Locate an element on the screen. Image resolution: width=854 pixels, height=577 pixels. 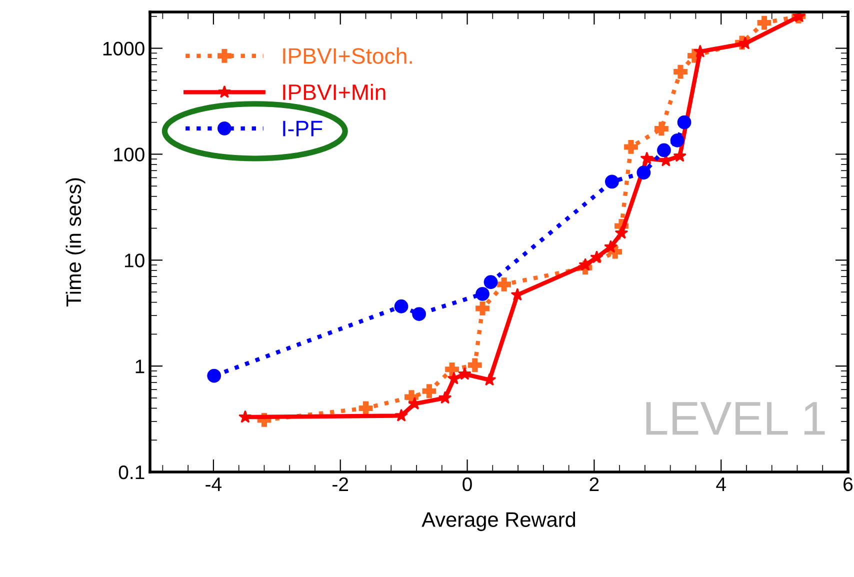
y-tick-label: 10 is located at coordinates (134, 261).